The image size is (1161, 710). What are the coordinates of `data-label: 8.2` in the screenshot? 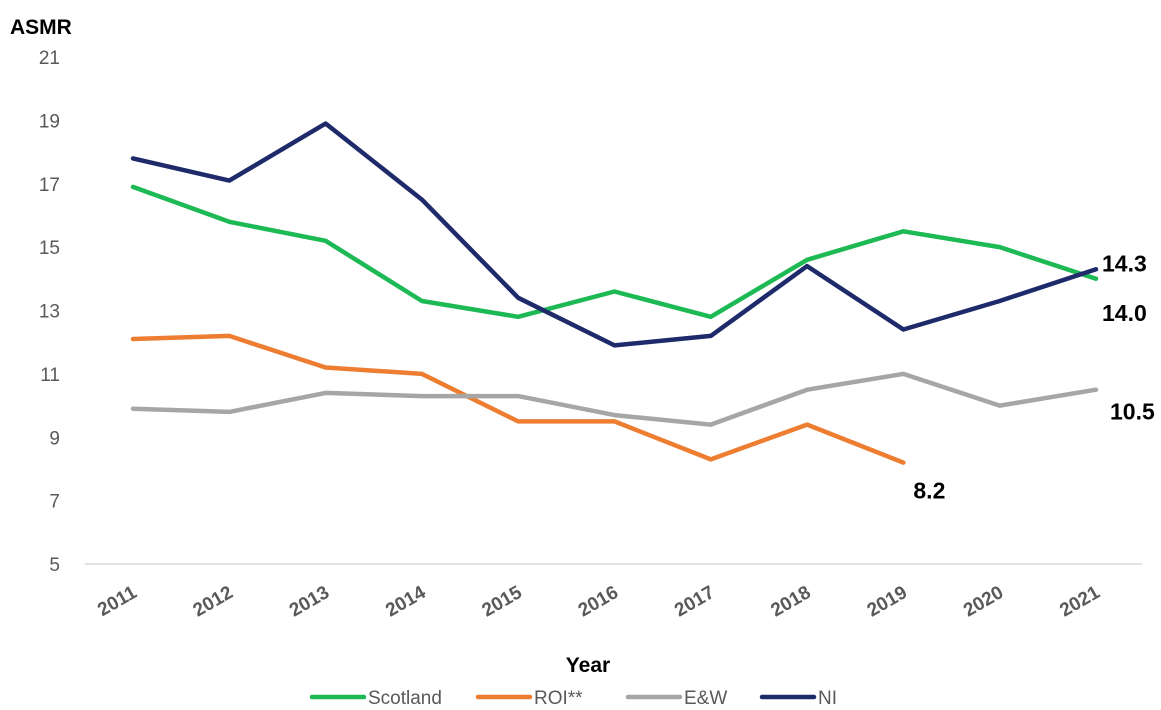 It's located at (929, 491).